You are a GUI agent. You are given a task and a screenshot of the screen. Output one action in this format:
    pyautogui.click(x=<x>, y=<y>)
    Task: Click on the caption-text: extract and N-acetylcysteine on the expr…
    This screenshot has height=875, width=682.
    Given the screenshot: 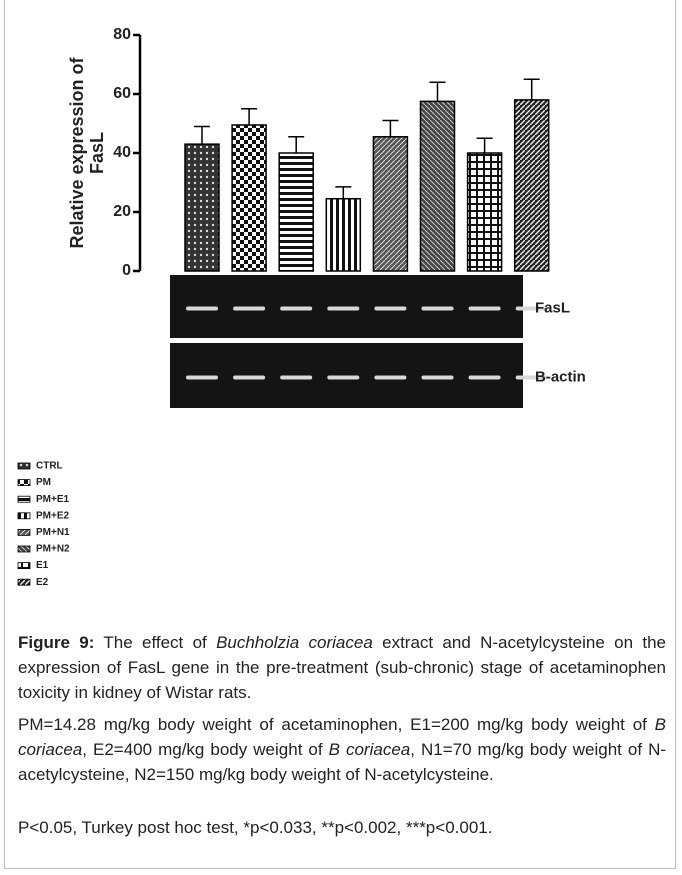 What is the action you would take?
    pyautogui.click(x=342, y=667)
    